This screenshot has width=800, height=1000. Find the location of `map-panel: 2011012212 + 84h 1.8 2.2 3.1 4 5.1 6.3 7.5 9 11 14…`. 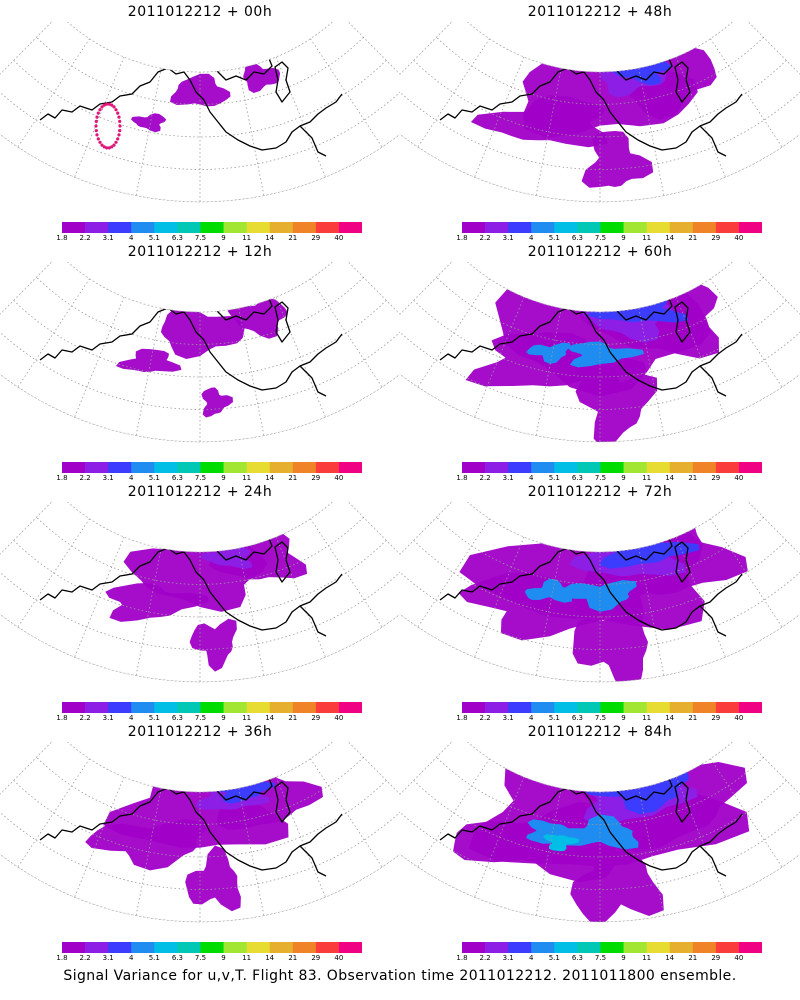

map-panel: 2011012212 + 84h 1.8 2.2 3.1 4 5.1 6.3 7.5 9 11 14… is located at coordinates (600, 841).